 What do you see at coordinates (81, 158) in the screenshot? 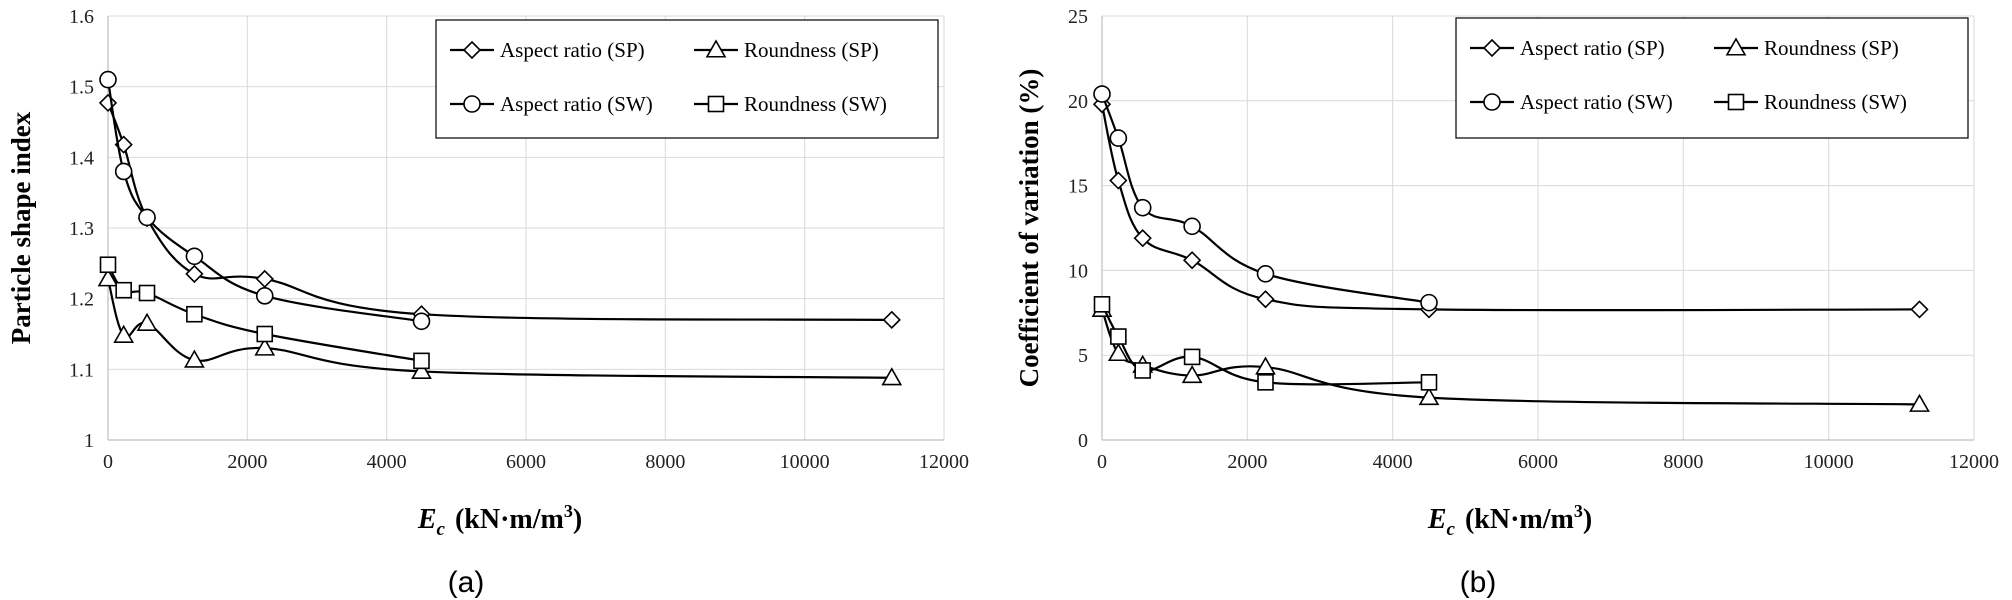
I see `y-tick-label: 1.4` at bounding box center [81, 158].